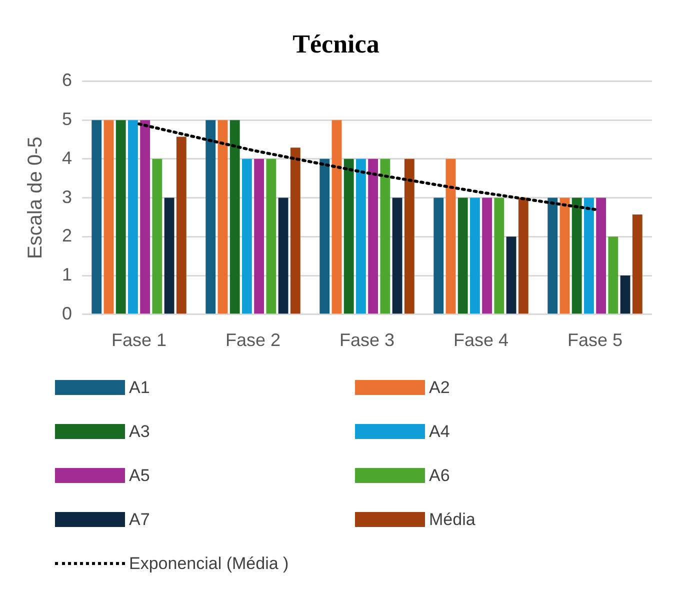 Image resolution: width=677 pixels, height=598 pixels. What do you see at coordinates (67, 196) in the screenshot?
I see `y-tick-label: 3` at bounding box center [67, 196].